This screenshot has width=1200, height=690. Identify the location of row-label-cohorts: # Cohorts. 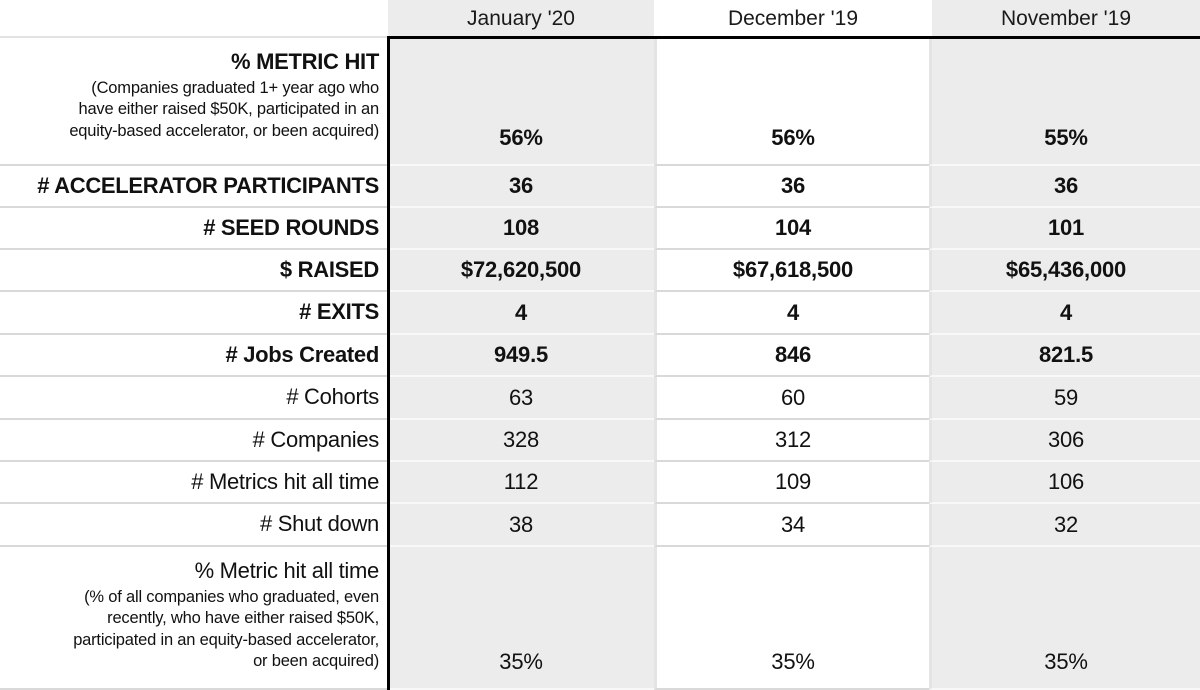
(194, 398).